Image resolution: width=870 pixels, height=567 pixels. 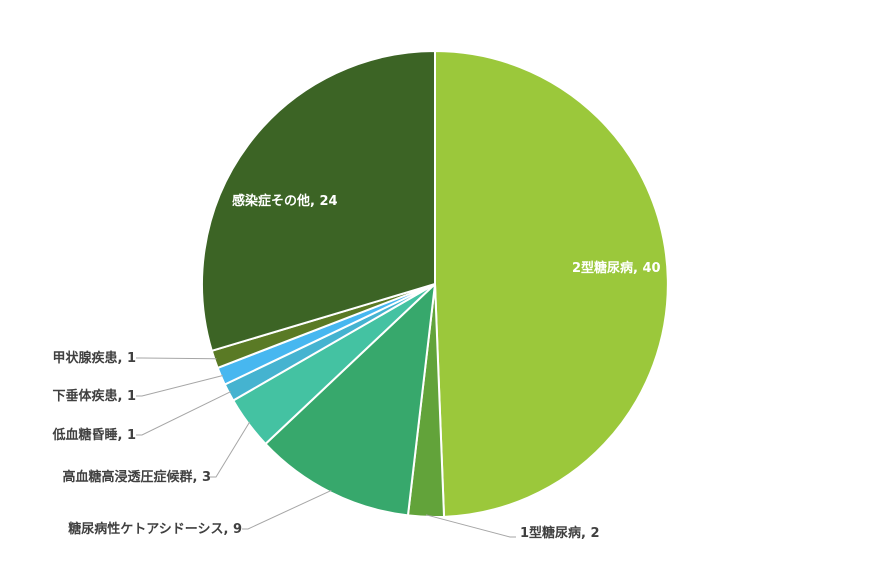 What do you see at coordinates (155, 529) in the screenshot?
I see `data-label-3: 糖尿病性ケトアシドーシス, 9` at bounding box center [155, 529].